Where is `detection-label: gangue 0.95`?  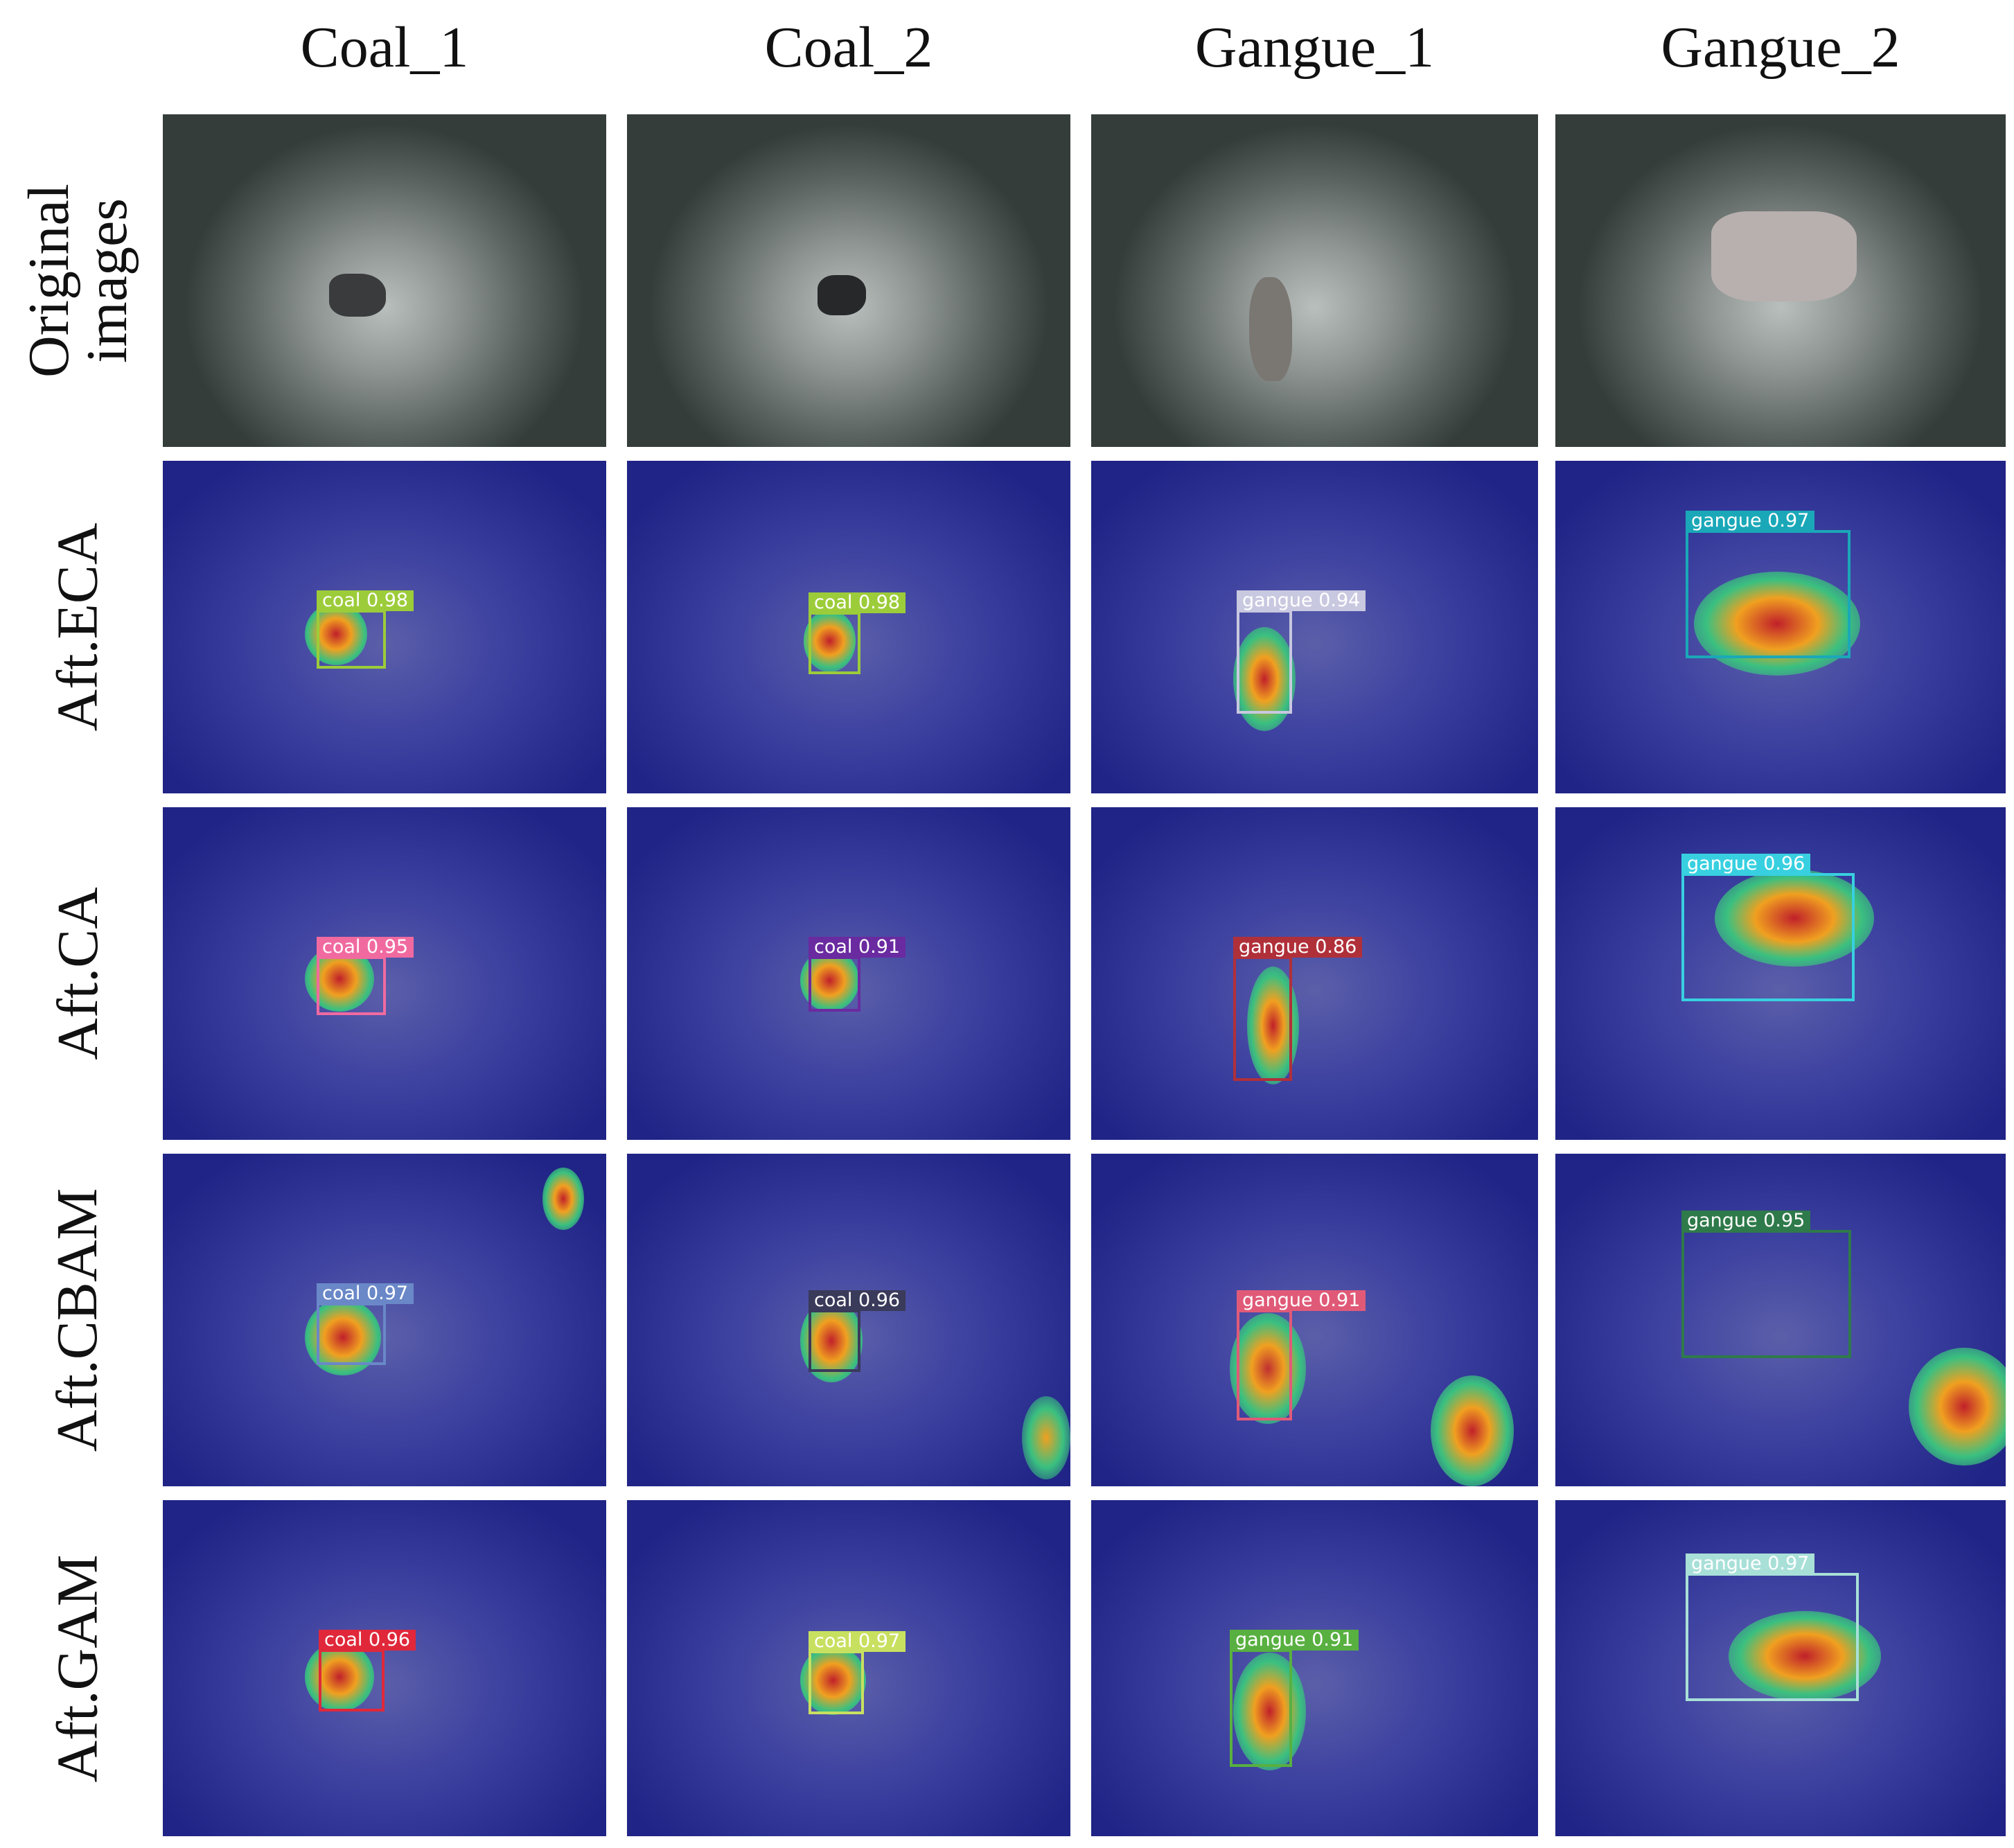
detection-label: gangue 0.95 is located at coordinates (1746, 1221).